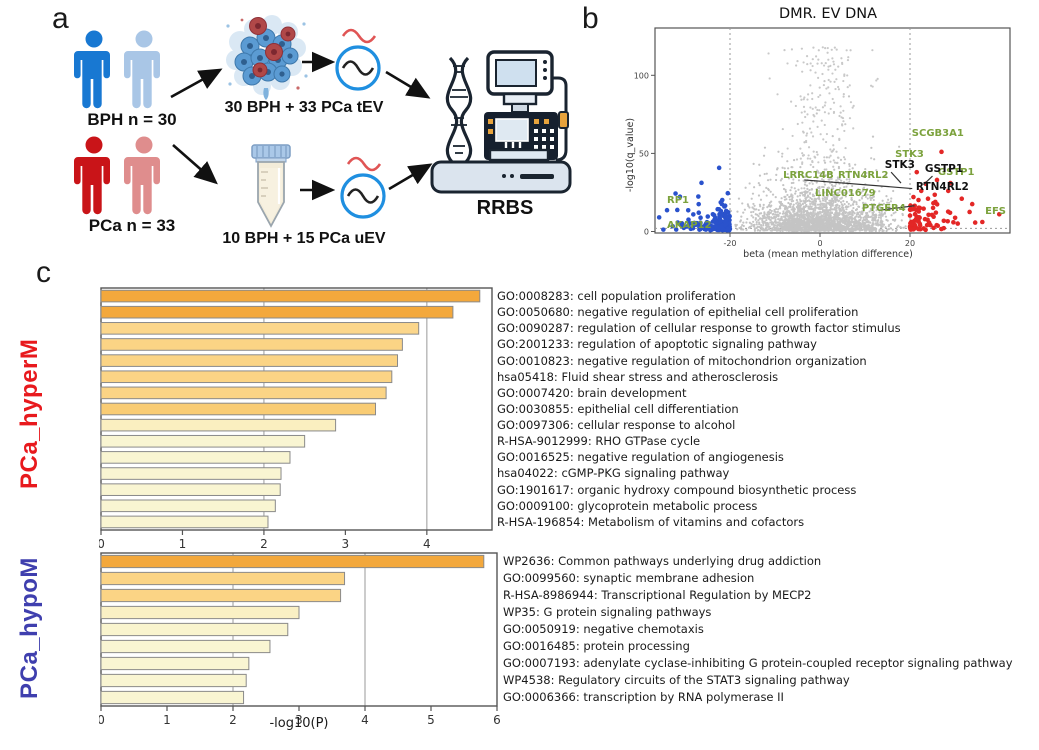 The height and width of the screenshot is (750, 1039). Describe the element at coordinates (808, 175) in the screenshot. I see `gene-label-lrrc14b: LRRC14B` at that location.